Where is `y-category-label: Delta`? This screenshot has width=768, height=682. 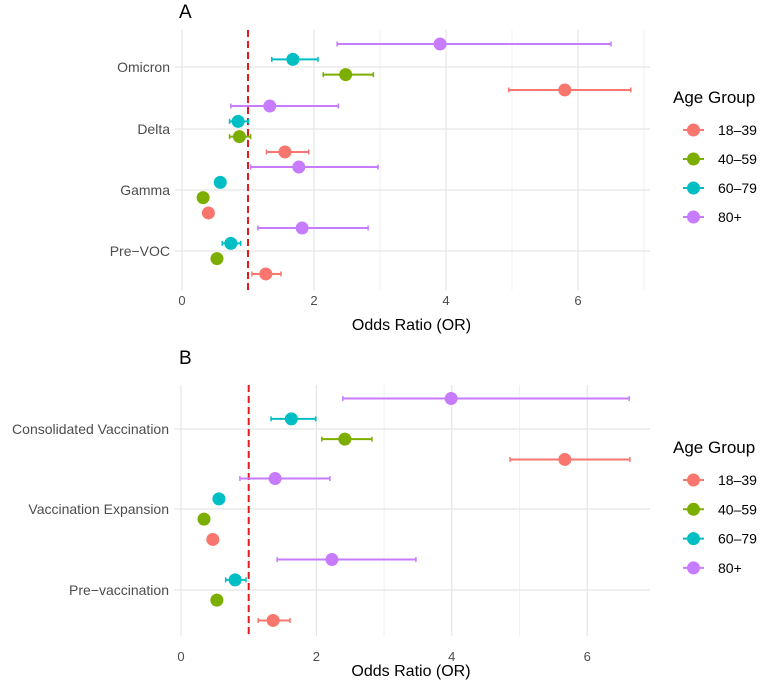 y-category-label: Delta is located at coordinates (153, 129).